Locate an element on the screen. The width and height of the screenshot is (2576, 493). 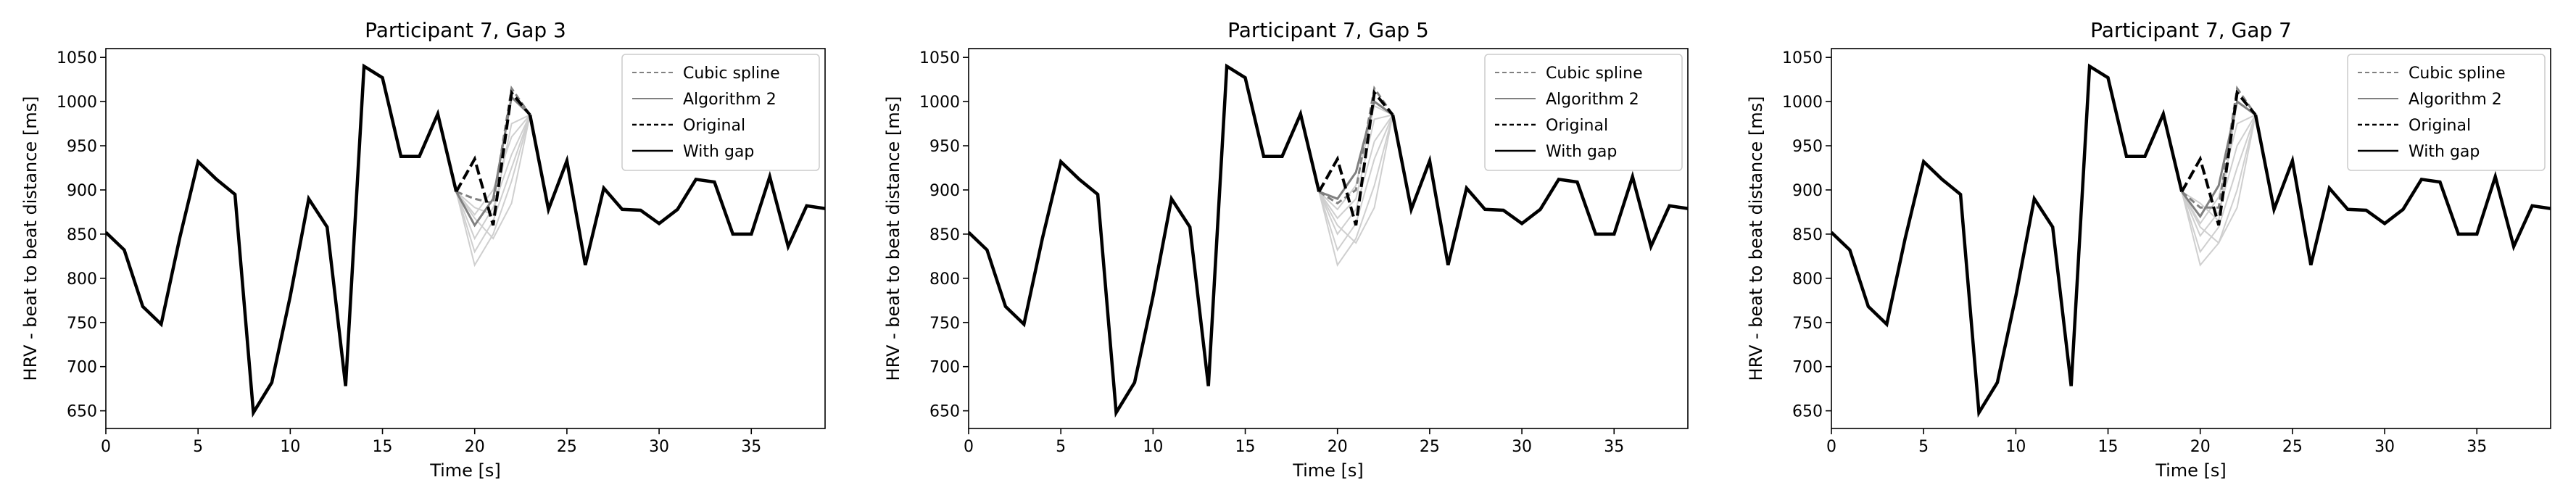
x-tick-label: 10 is located at coordinates (290, 447).